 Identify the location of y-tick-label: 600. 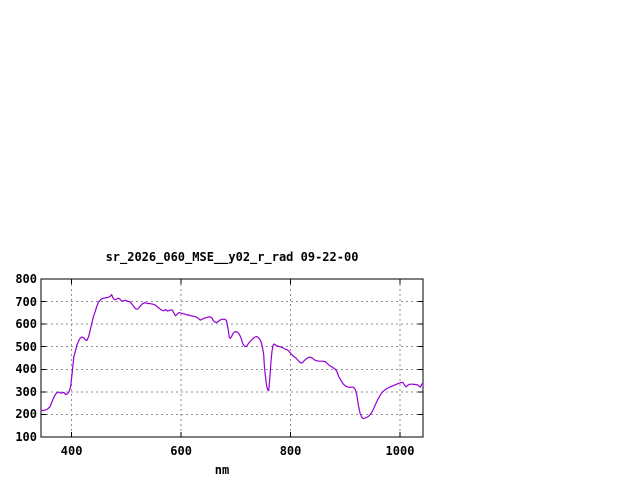
(26, 324).